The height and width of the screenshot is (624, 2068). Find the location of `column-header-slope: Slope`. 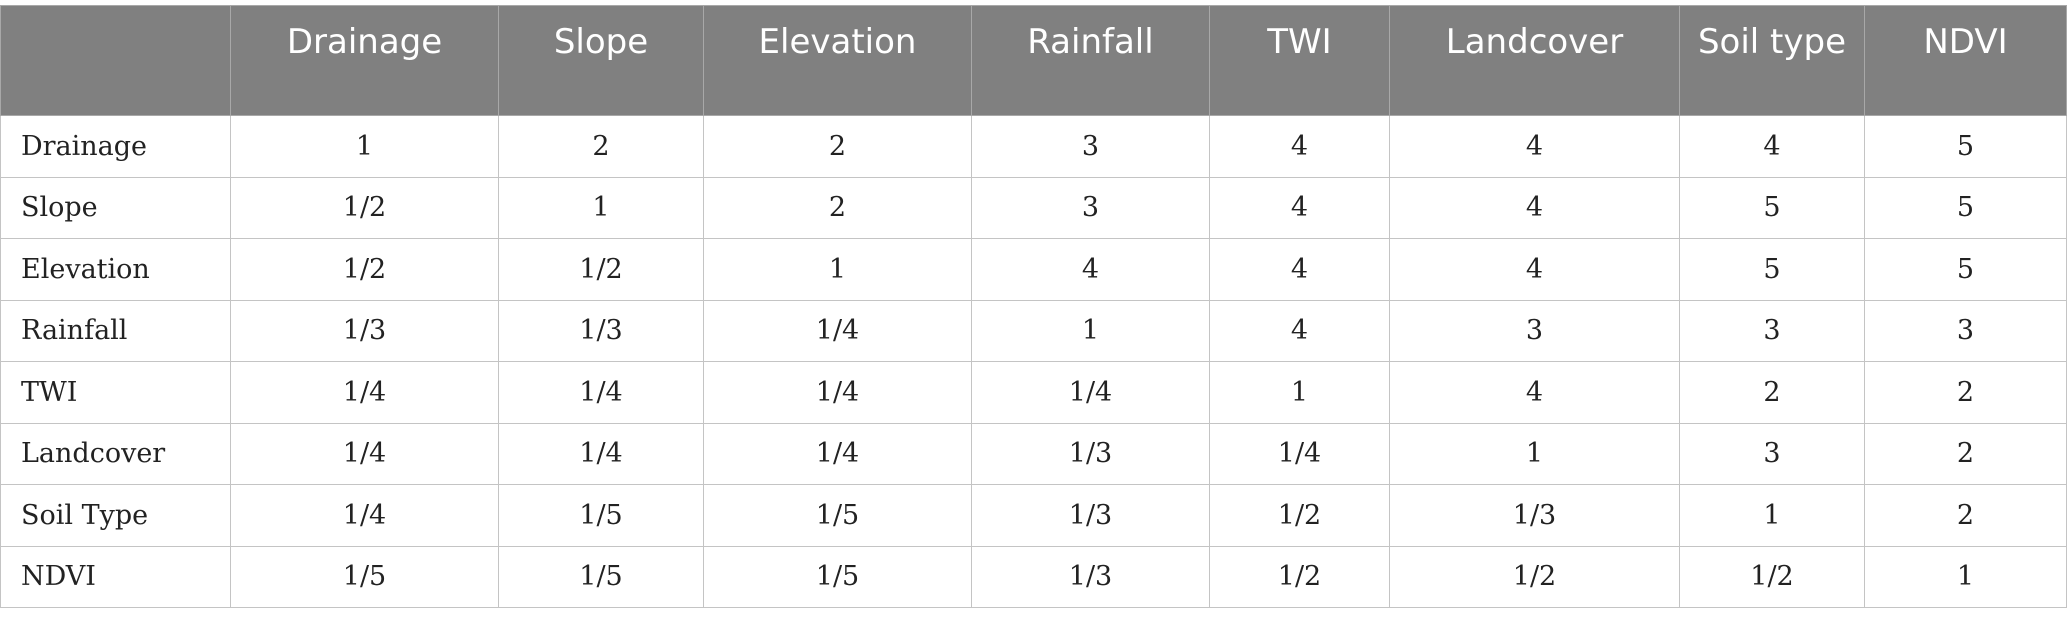

column-header-slope: Slope is located at coordinates (601, 60).